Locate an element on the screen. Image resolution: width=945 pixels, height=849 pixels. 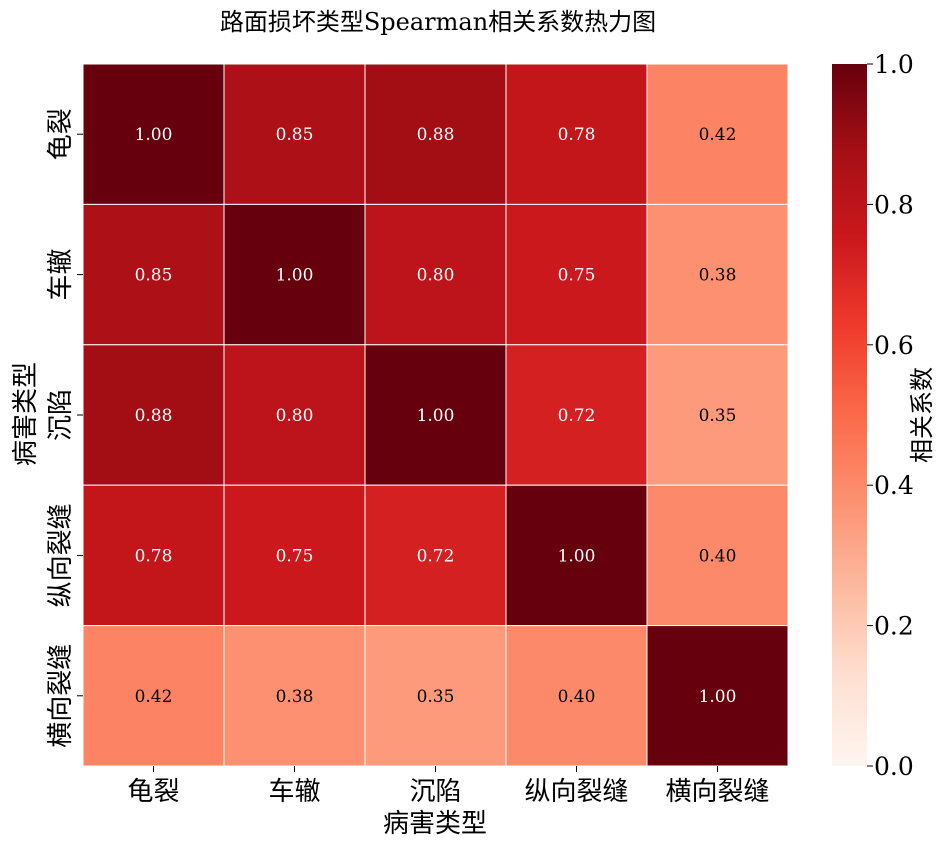
heatmap-value-label-3-1: 0.75 is located at coordinates (295, 556).